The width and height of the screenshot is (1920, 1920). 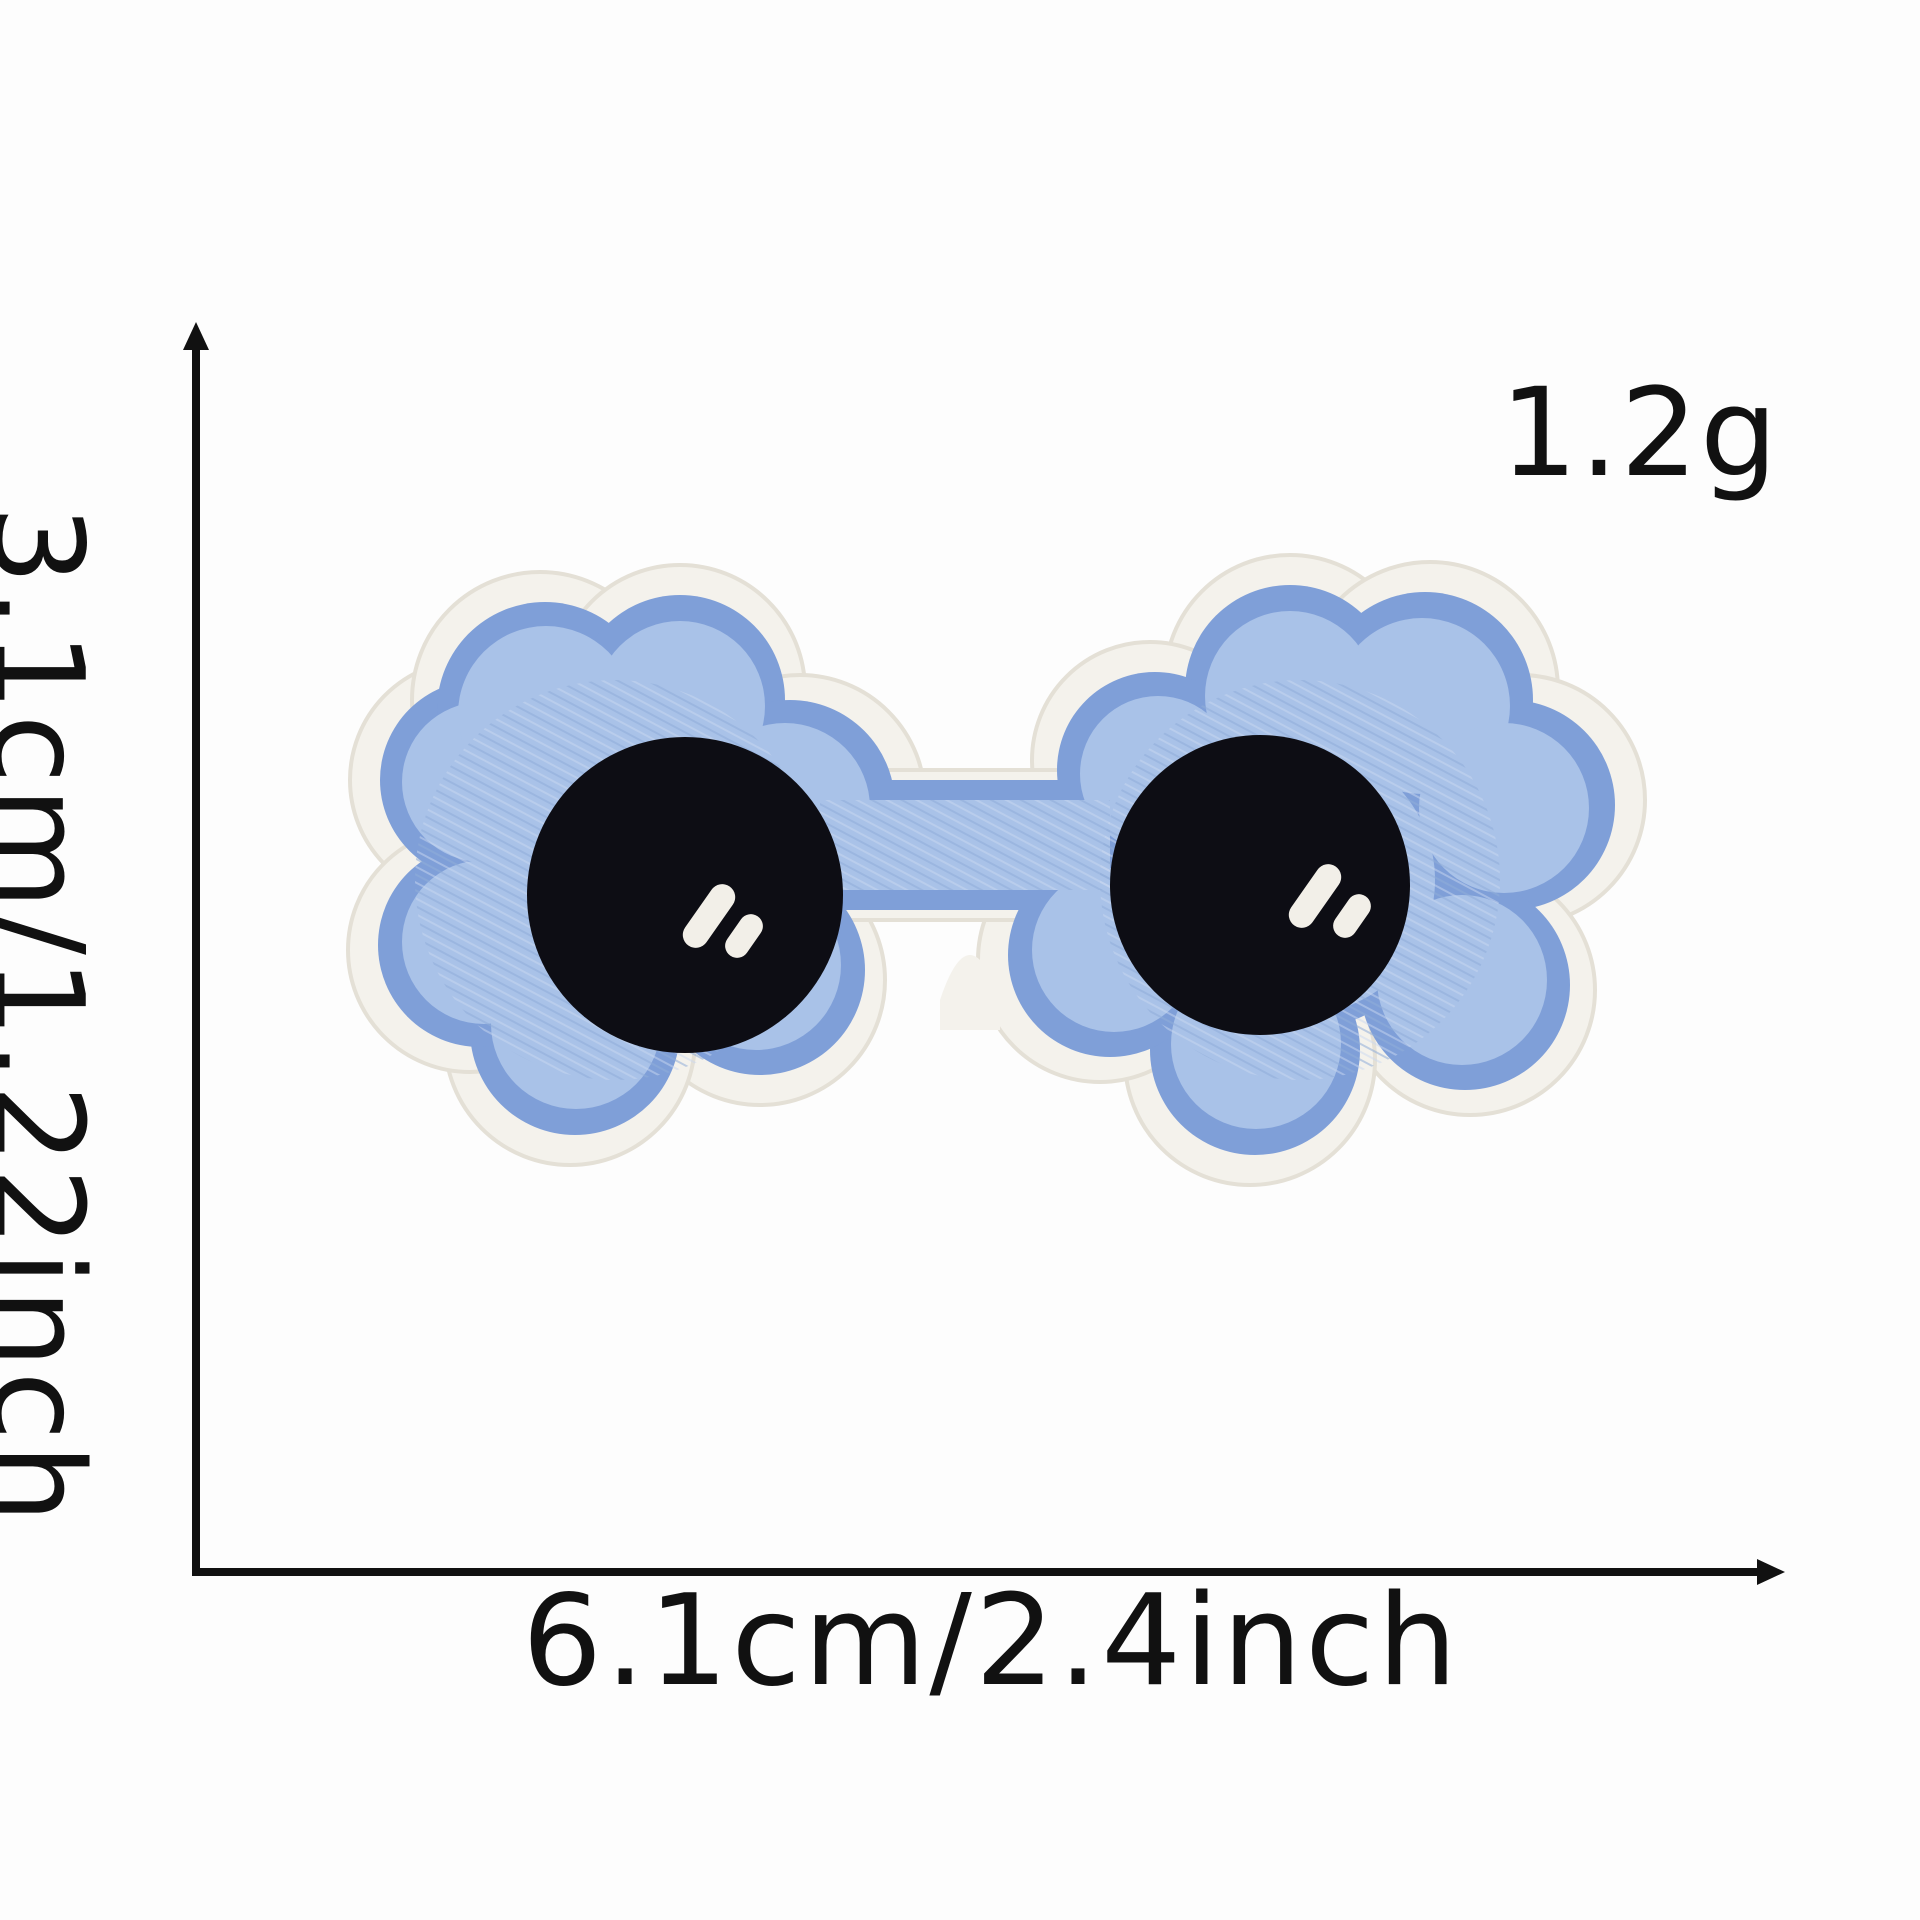 I want to click on left-lens, so click(x=685, y=895).